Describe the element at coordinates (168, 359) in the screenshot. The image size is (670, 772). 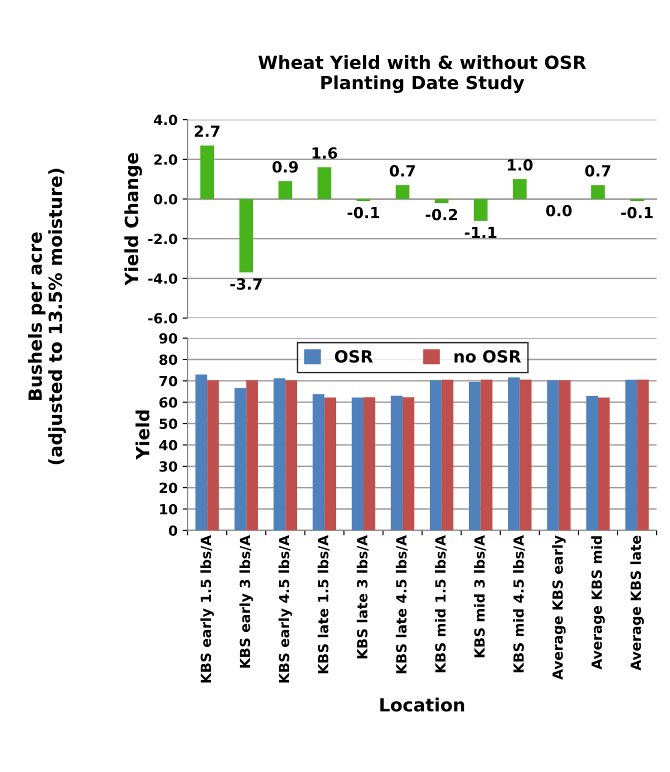
I see `y-tick-label: 80` at that location.